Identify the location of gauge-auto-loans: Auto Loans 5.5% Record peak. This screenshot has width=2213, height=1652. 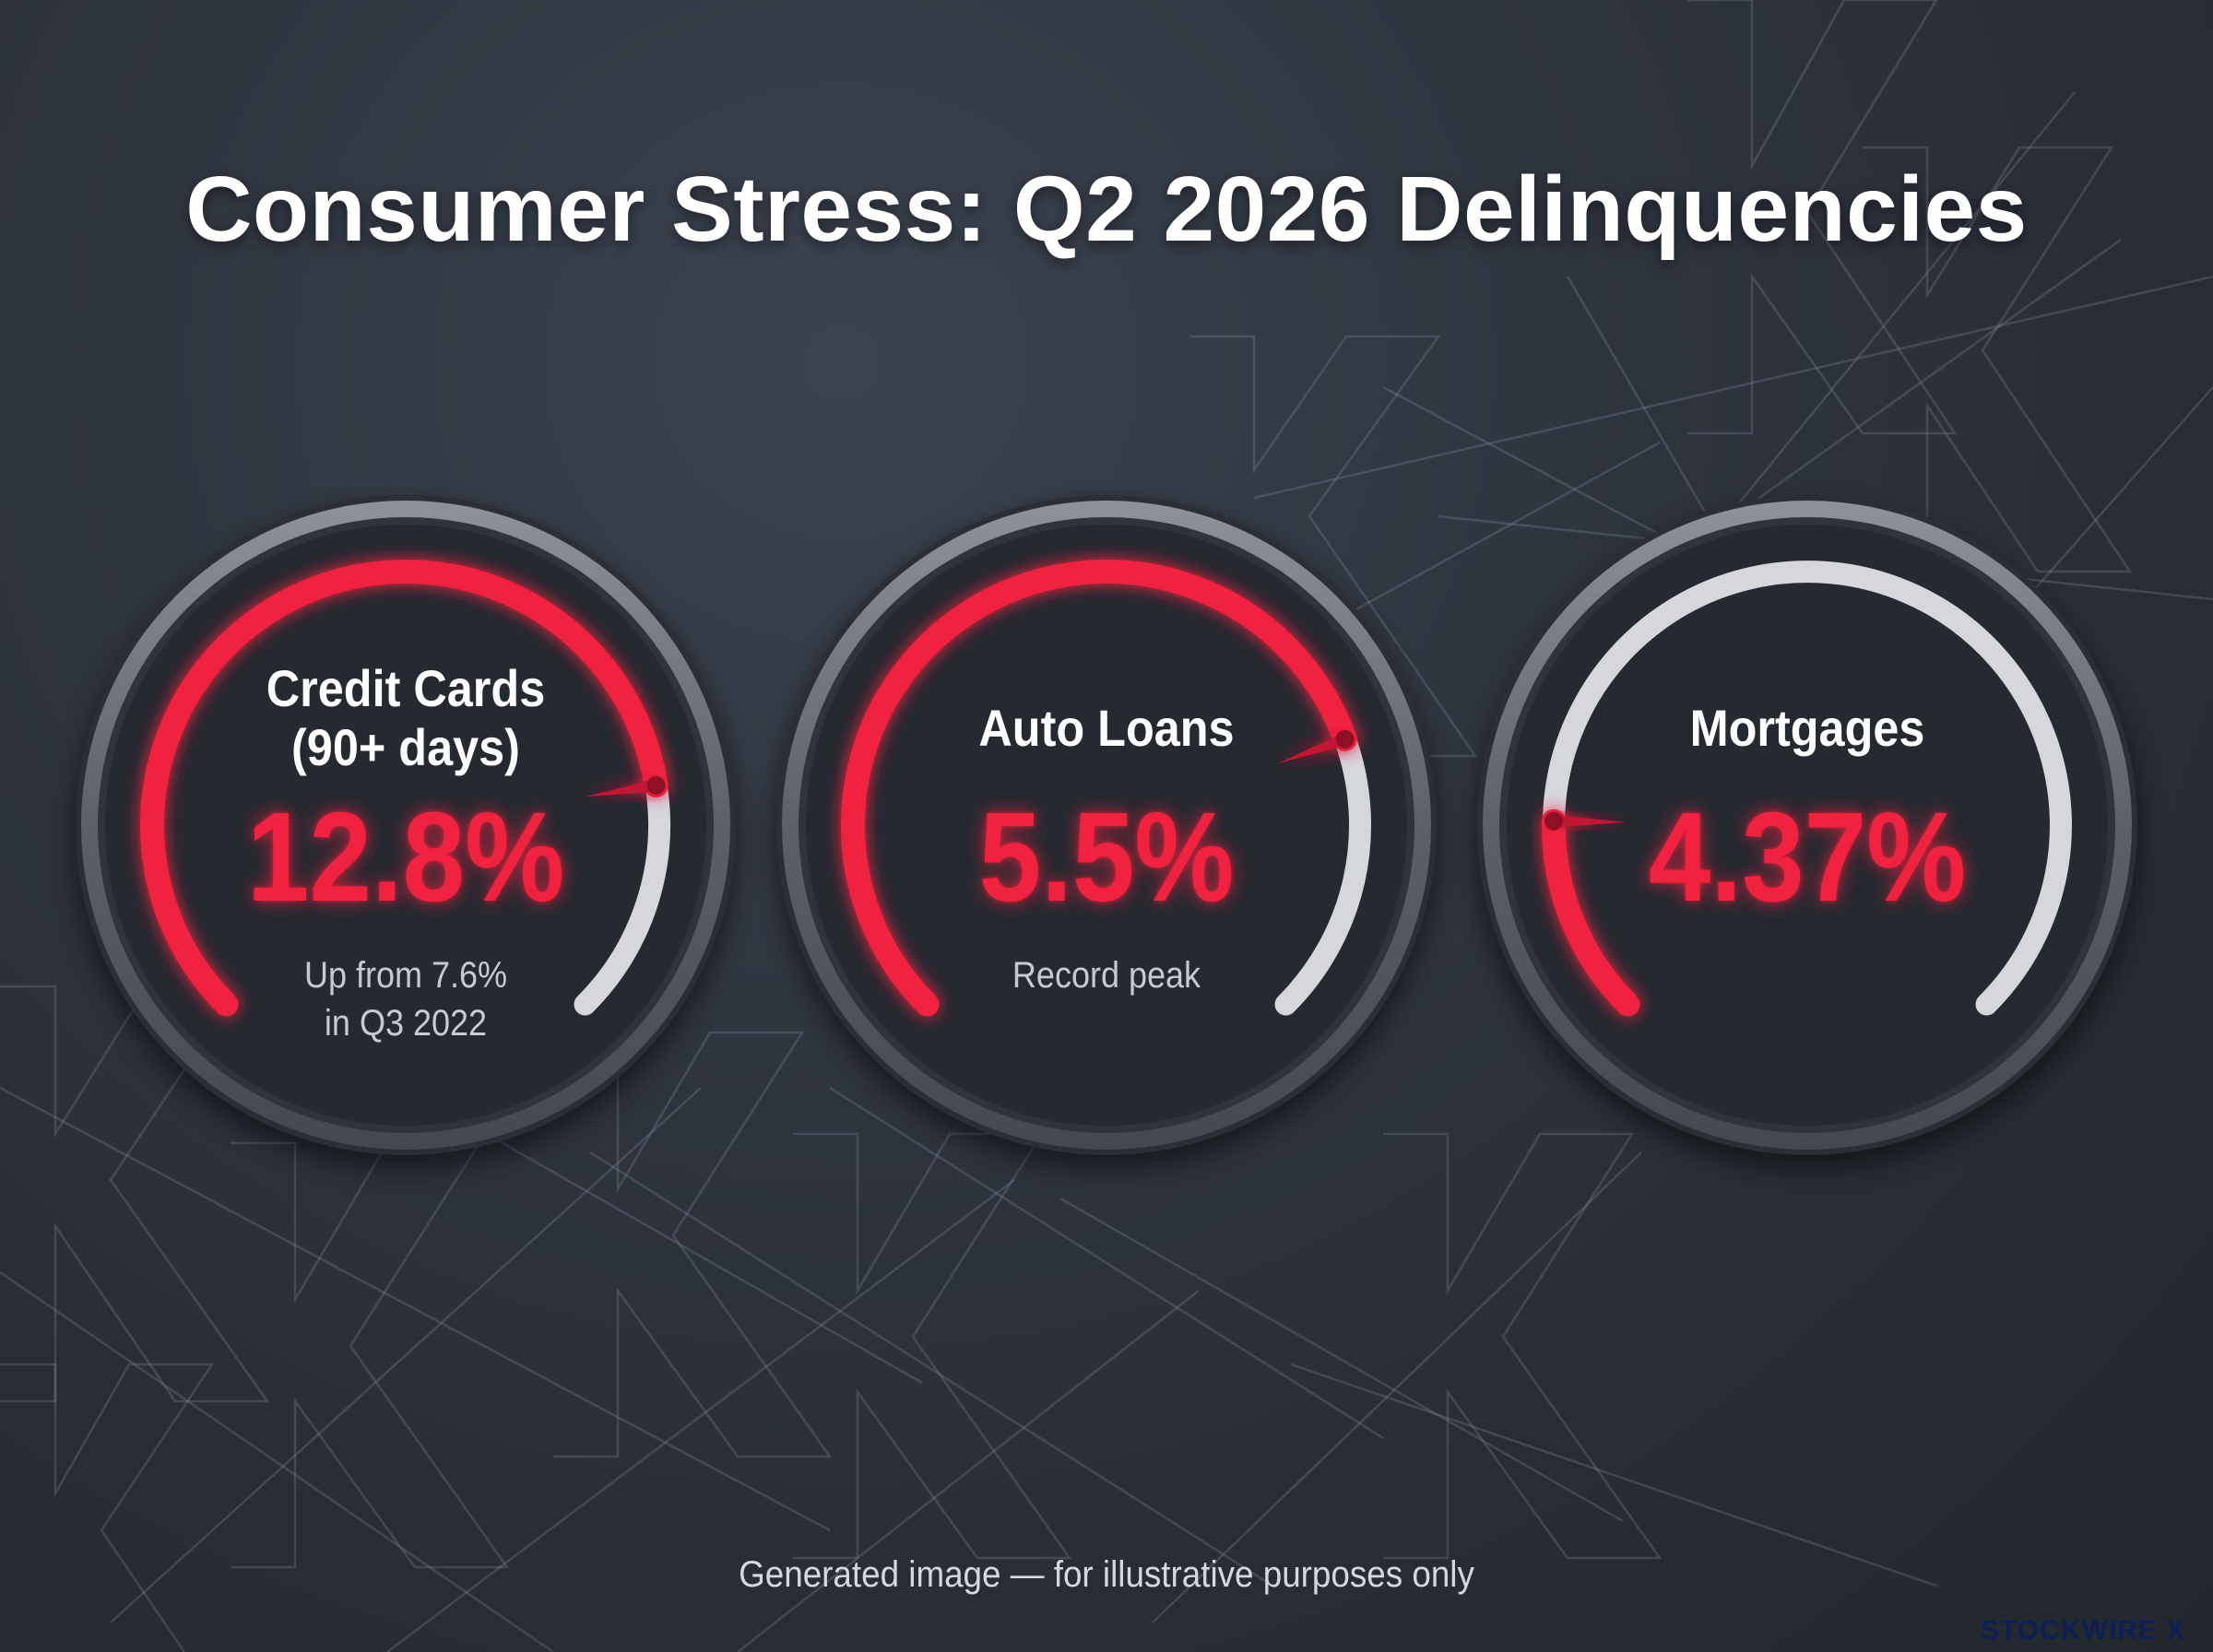
(1106, 825).